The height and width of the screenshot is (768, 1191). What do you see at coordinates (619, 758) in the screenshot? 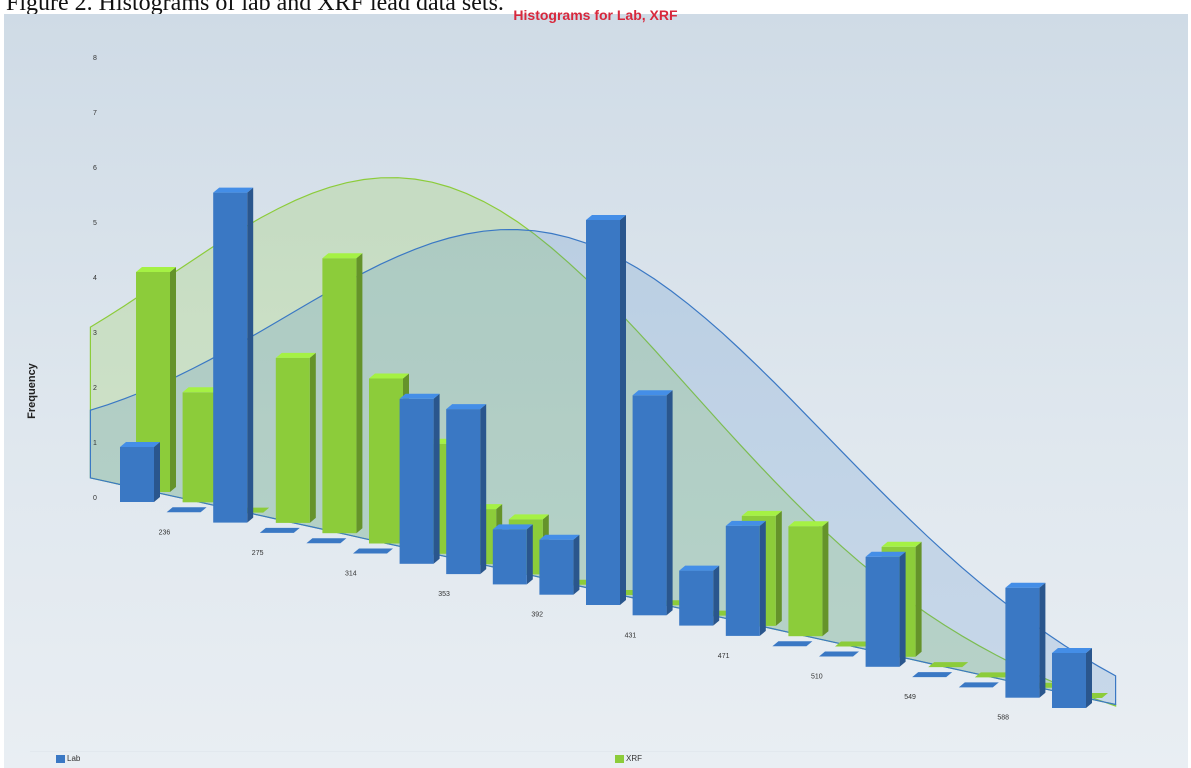
I see `legend-swatch-xrf` at bounding box center [619, 758].